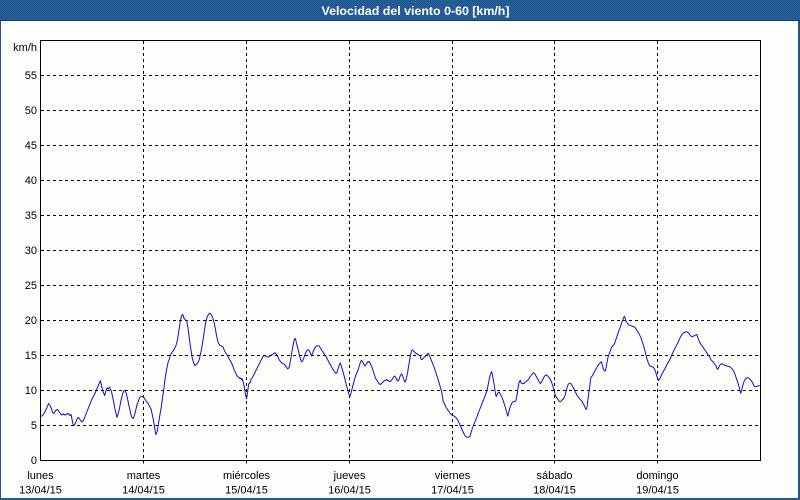  What do you see at coordinates (31, 356) in the screenshot?
I see `svg-text: 15` at bounding box center [31, 356].